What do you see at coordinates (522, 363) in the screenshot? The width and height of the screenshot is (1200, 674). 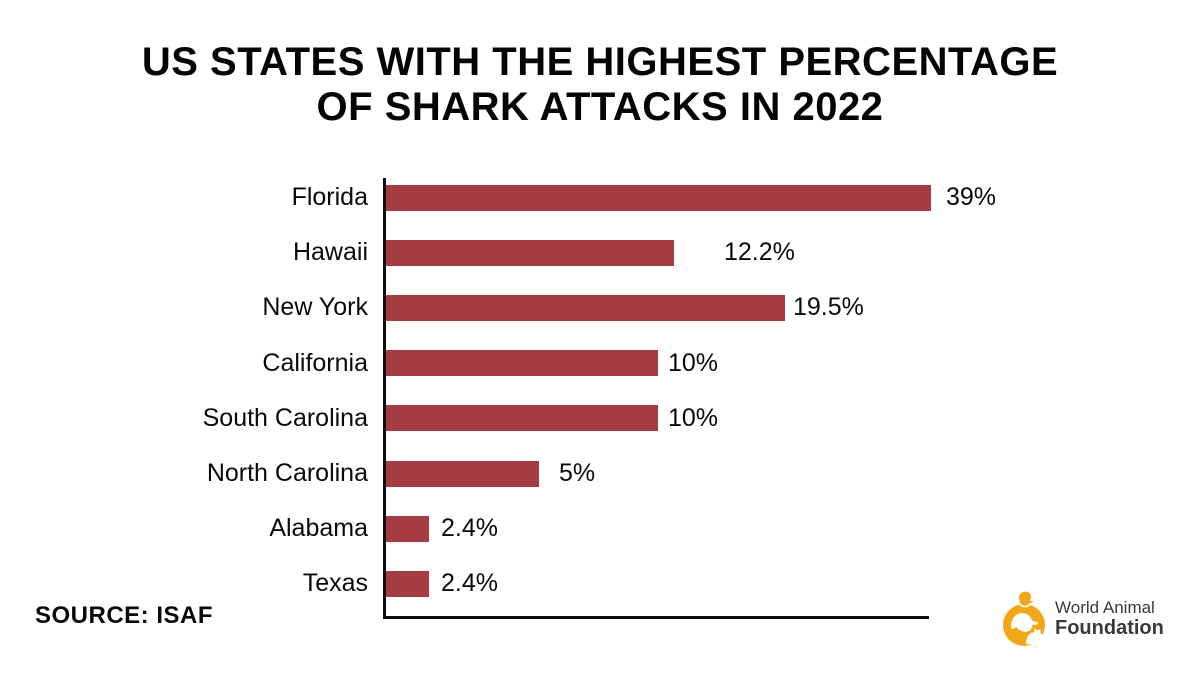 I see `bar-california` at bounding box center [522, 363].